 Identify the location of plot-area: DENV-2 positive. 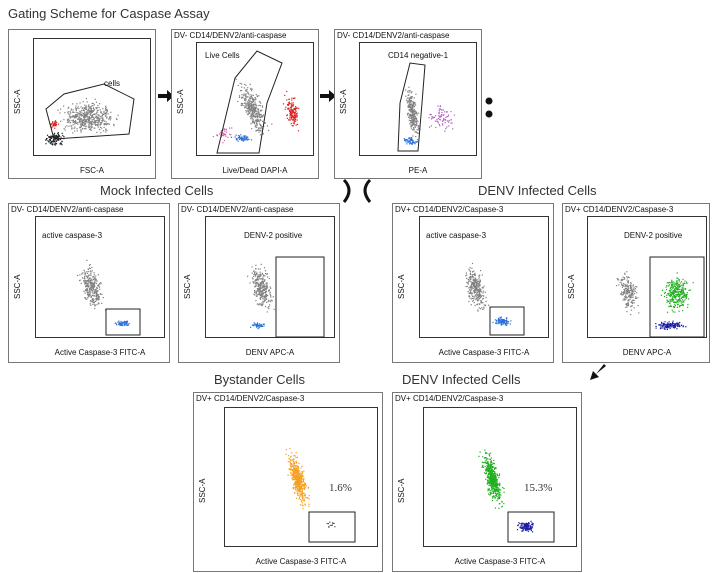
(270, 277).